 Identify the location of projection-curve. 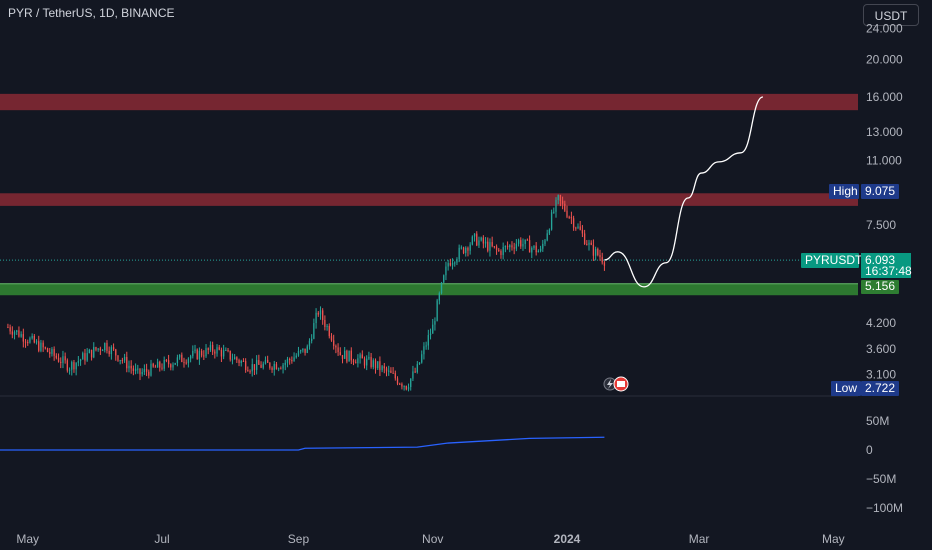
(684, 192).